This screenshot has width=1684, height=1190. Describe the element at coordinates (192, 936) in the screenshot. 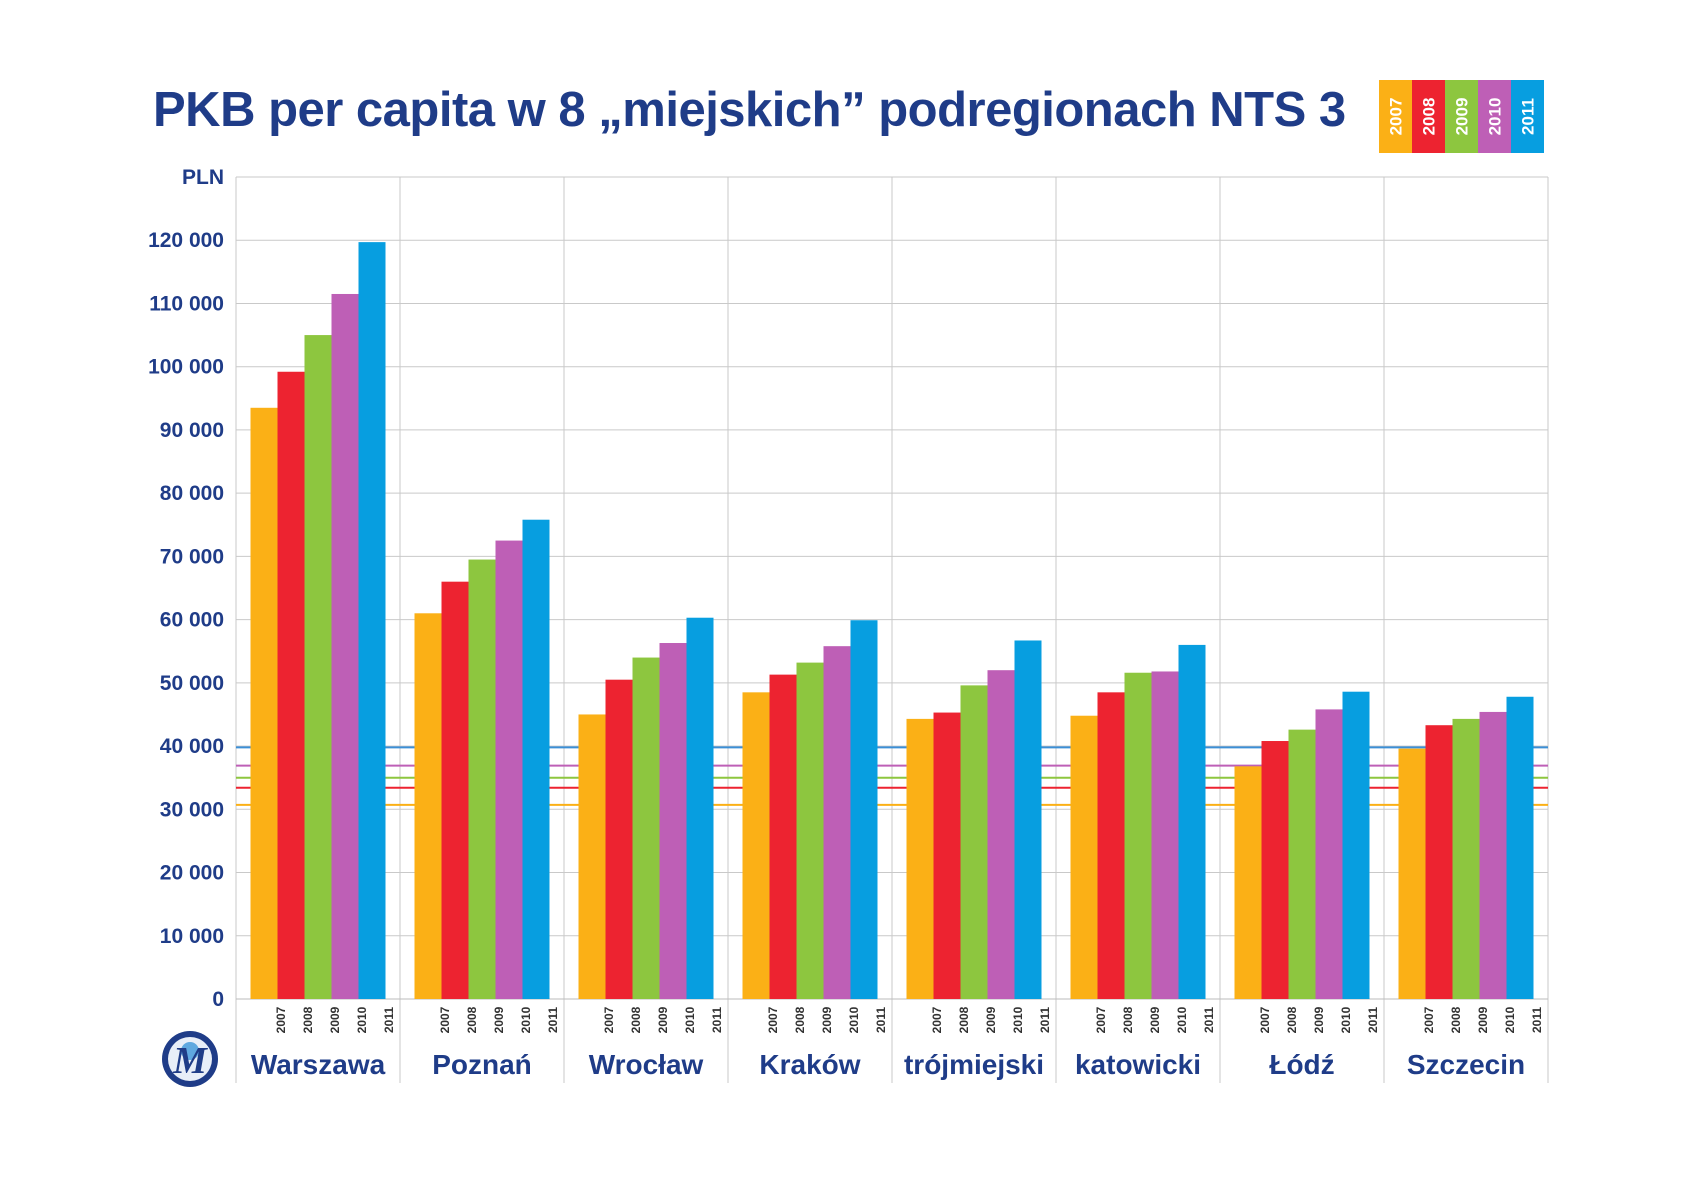

I see `y-tick-label: 10 000` at that location.